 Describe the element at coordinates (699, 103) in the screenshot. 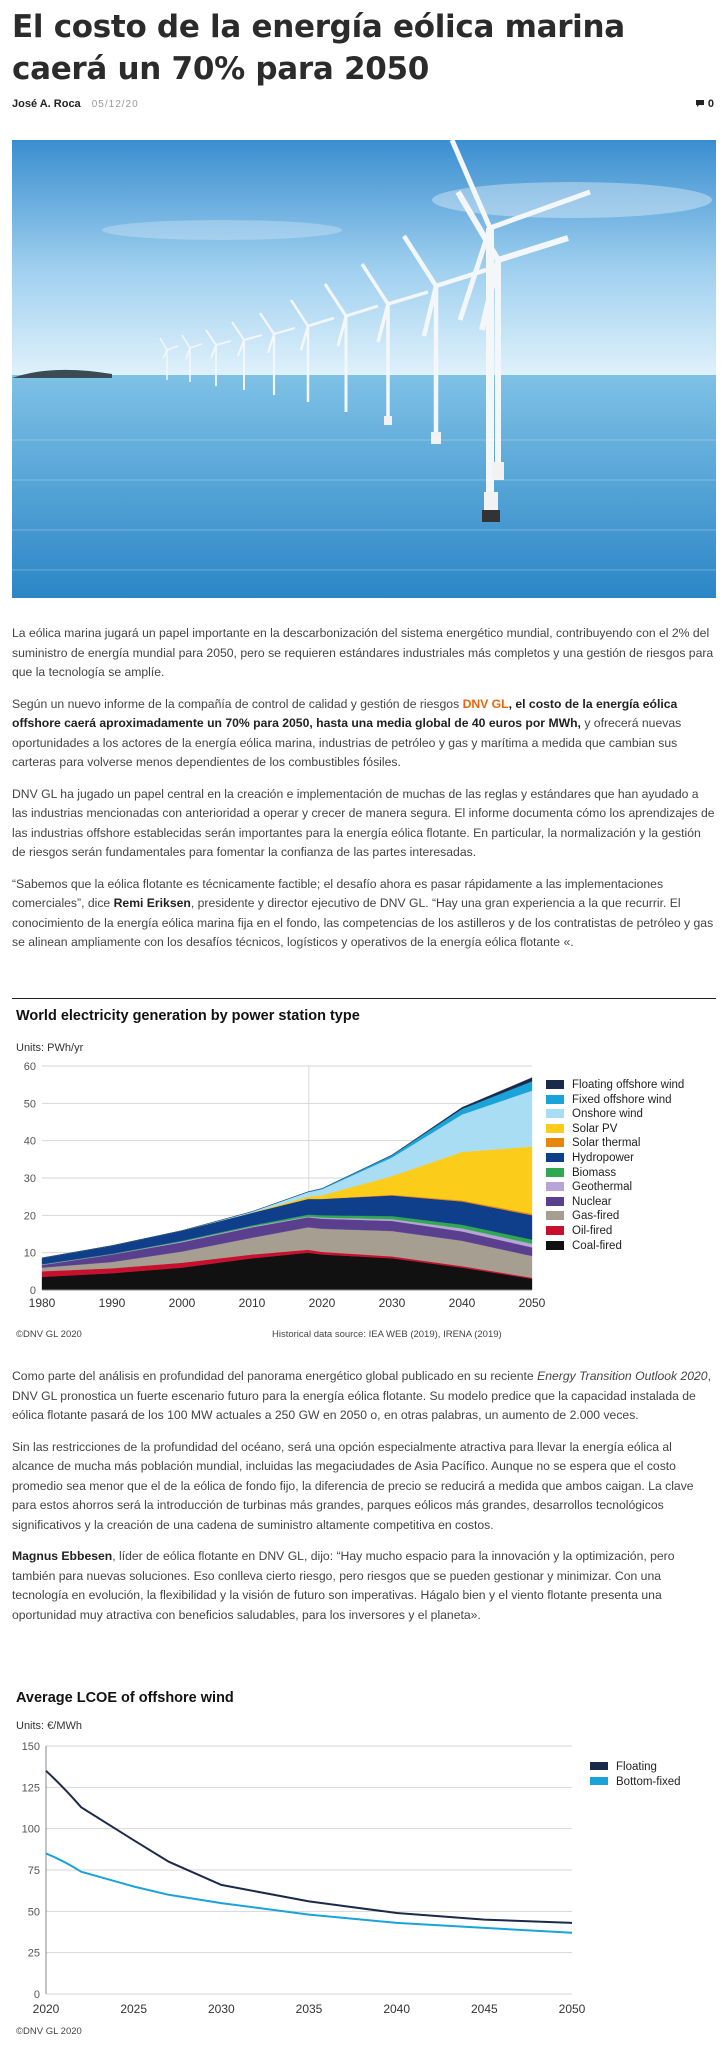

I see `comment-bubble-icon` at that location.